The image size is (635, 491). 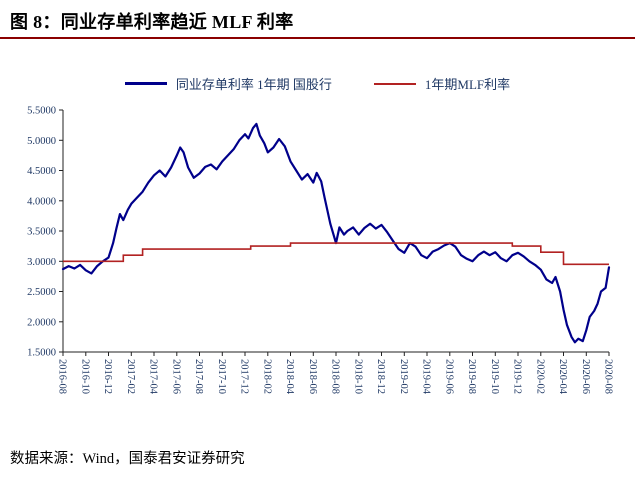 I want to click on svg-text: 5.0000, so click(x=41, y=141).